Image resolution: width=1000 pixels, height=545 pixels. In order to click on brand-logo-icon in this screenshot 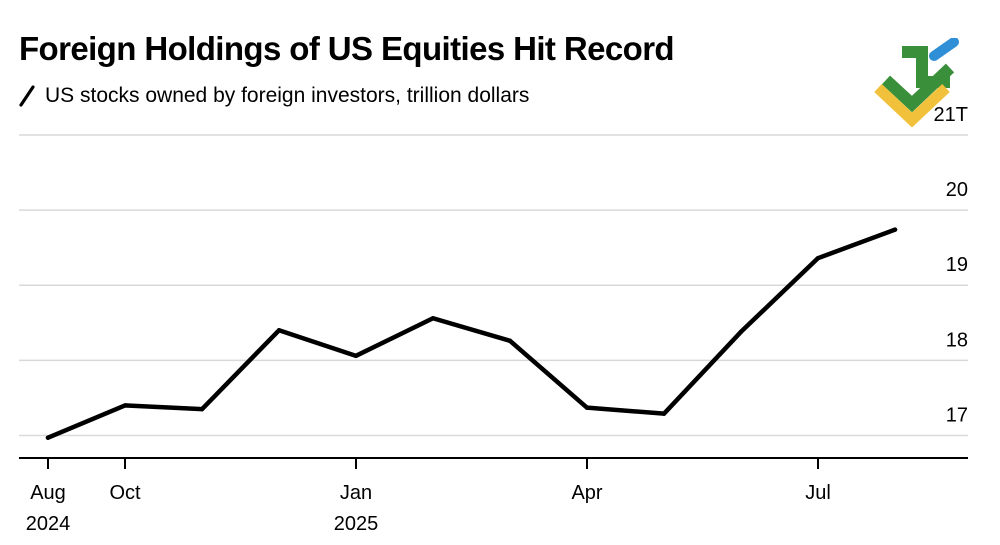, I will do `click(916, 83)`.